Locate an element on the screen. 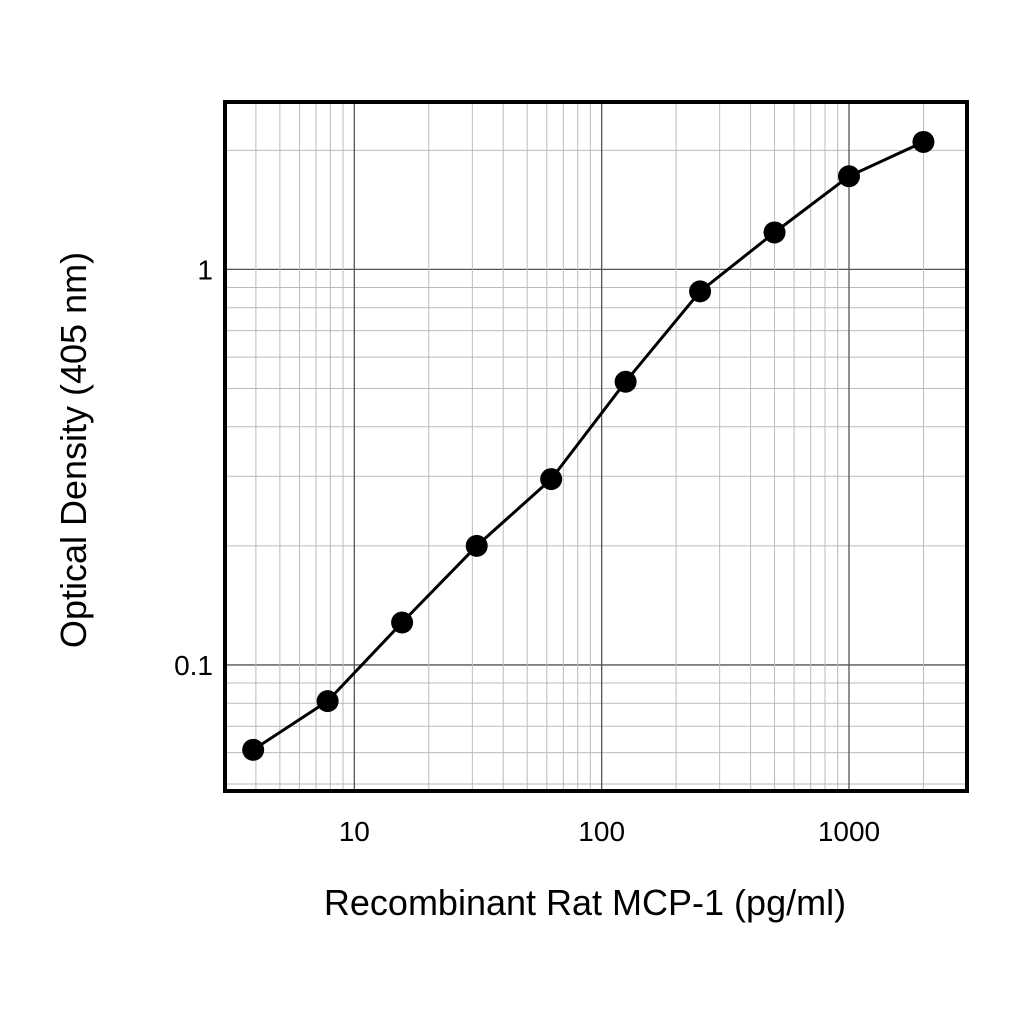 The image size is (1024, 1024). y-axis-ticks: 0.11 is located at coordinates (193, 467).